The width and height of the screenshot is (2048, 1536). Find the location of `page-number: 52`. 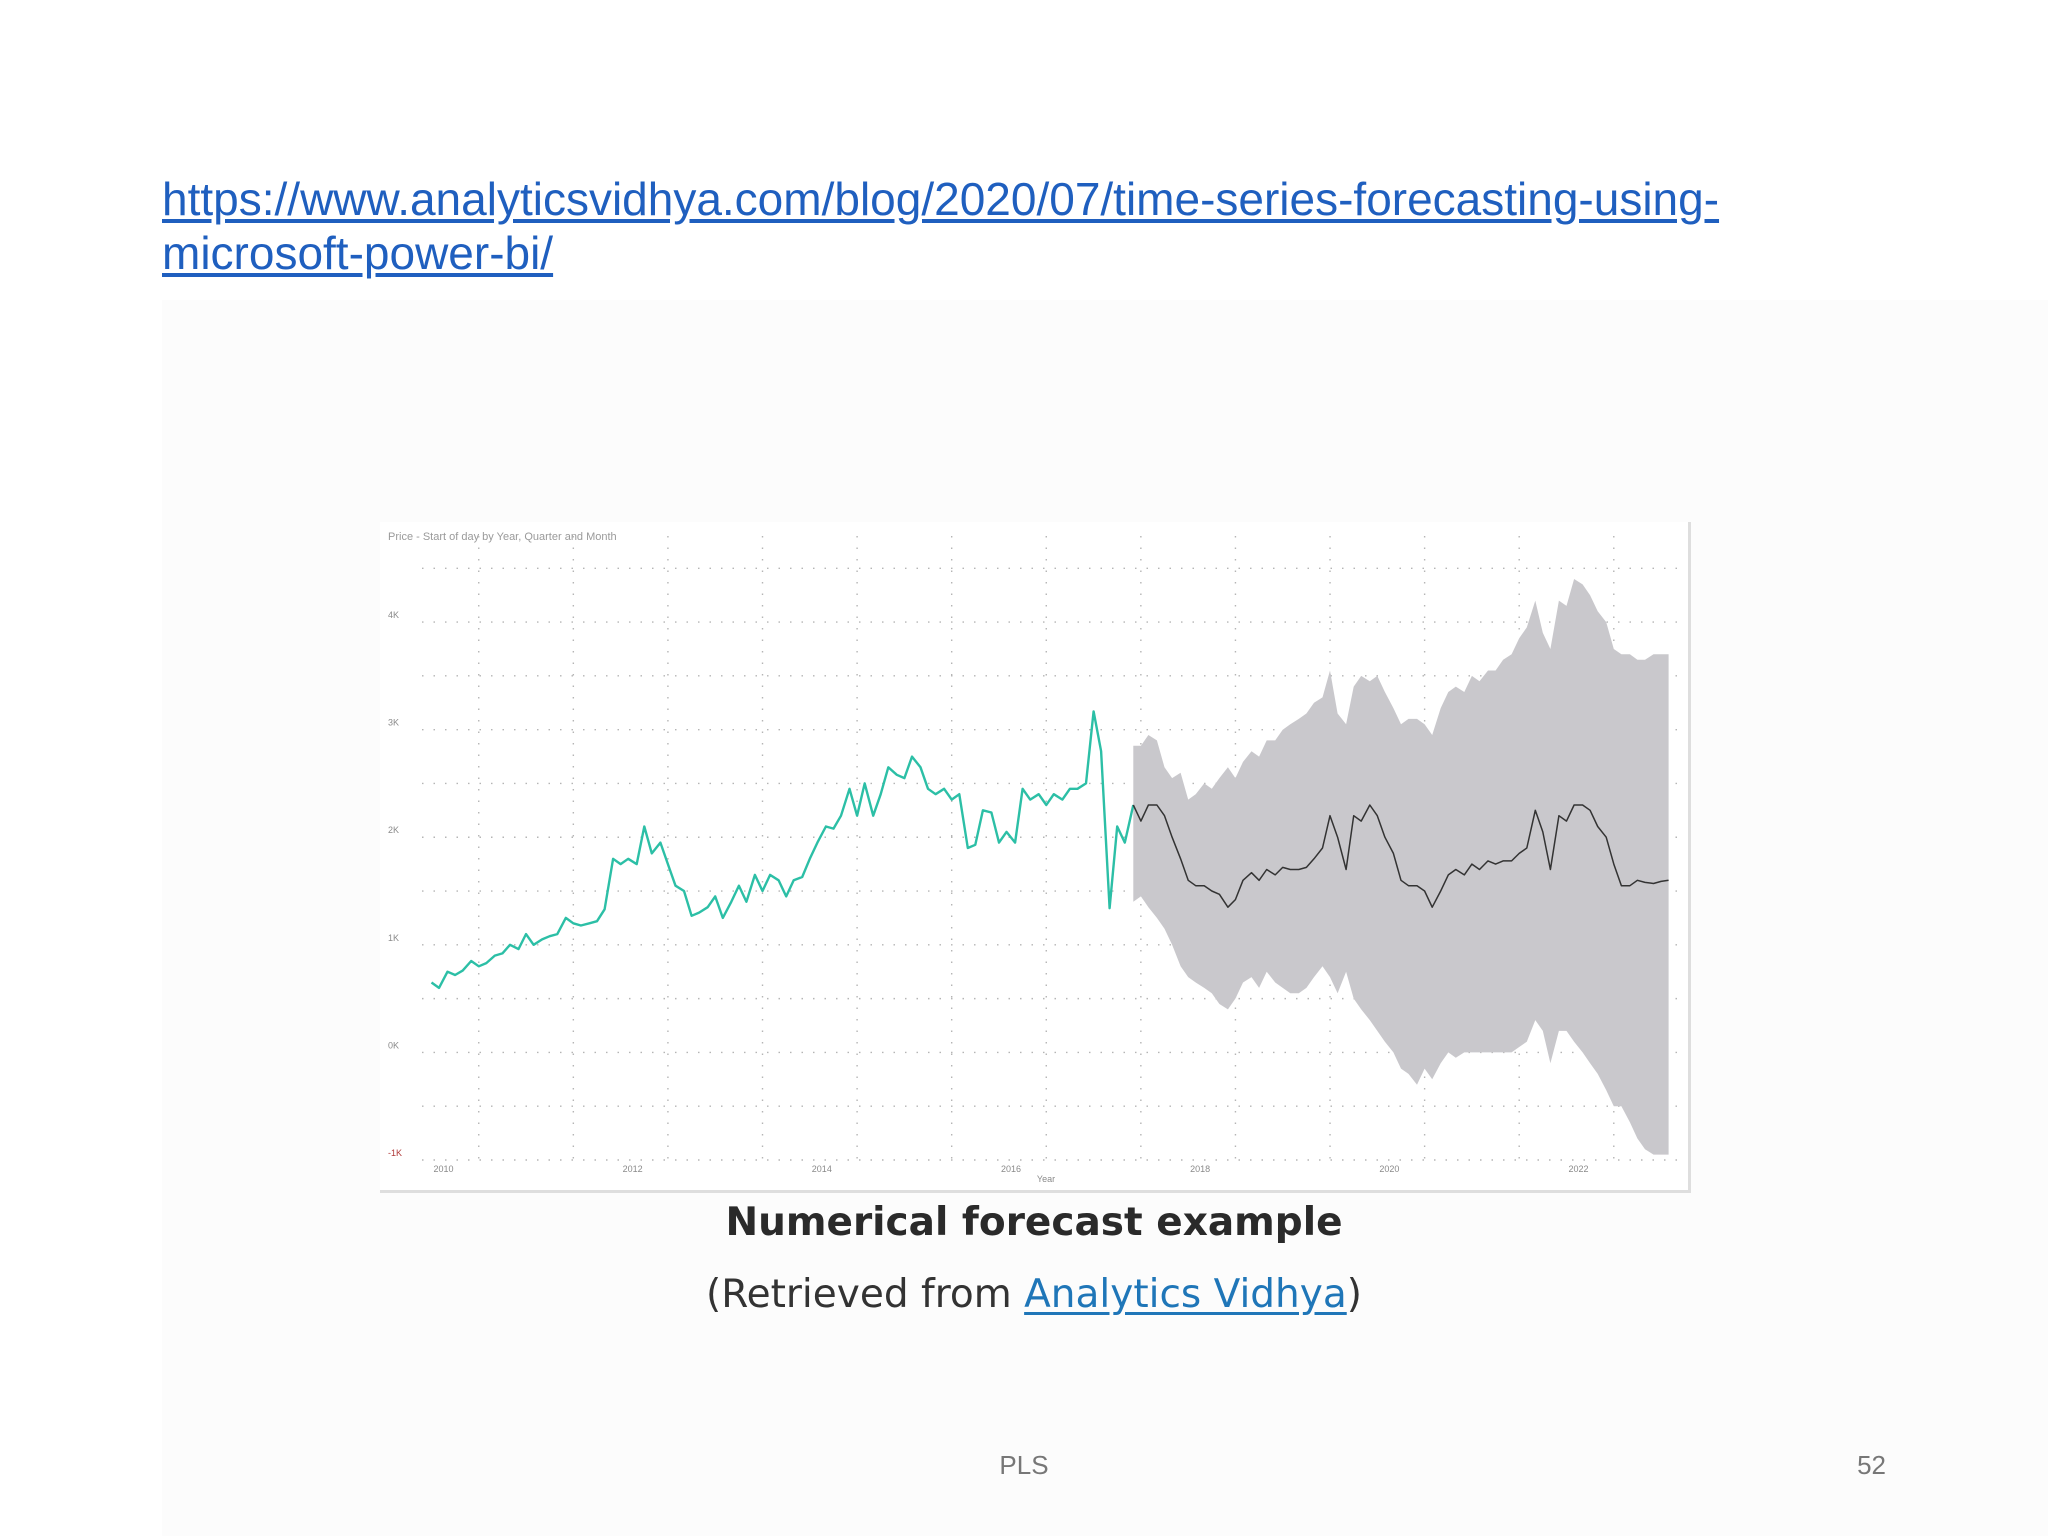

page-number: 52 is located at coordinates (1871, 1465).